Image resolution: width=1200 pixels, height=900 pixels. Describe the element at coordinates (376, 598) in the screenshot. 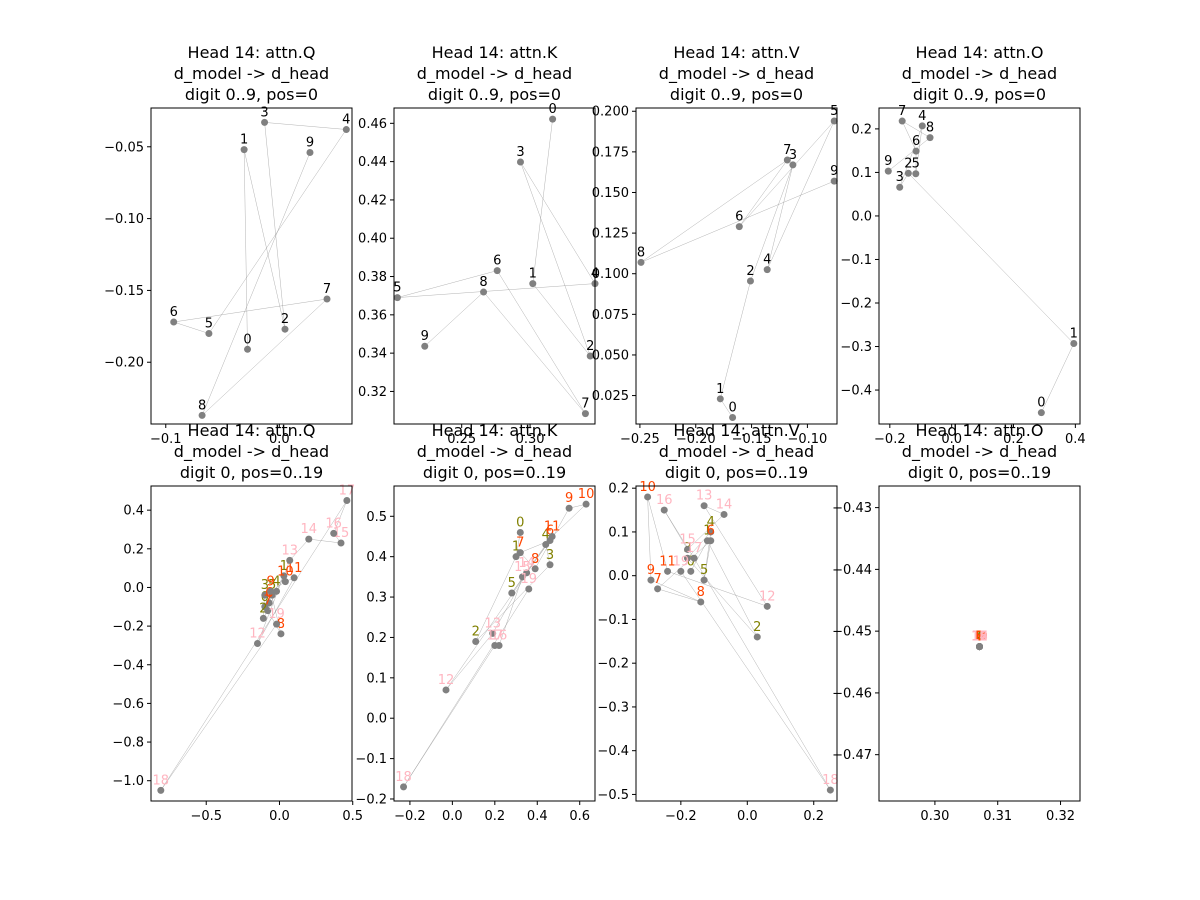

I see `y-tick-label: 0.3` at that location.